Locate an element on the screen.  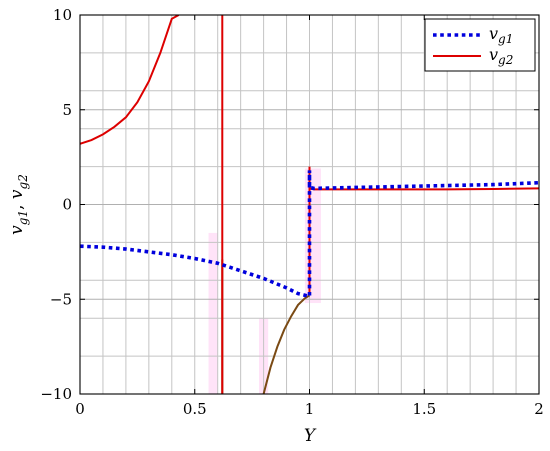
y-axis-label-v2: v is located at coordinates (17, 194).